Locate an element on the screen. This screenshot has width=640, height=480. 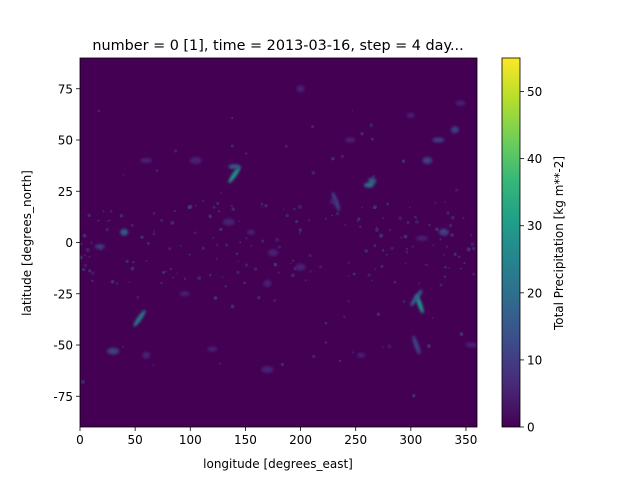
x-tick-label: 50 is located at coordinates (134, 440).